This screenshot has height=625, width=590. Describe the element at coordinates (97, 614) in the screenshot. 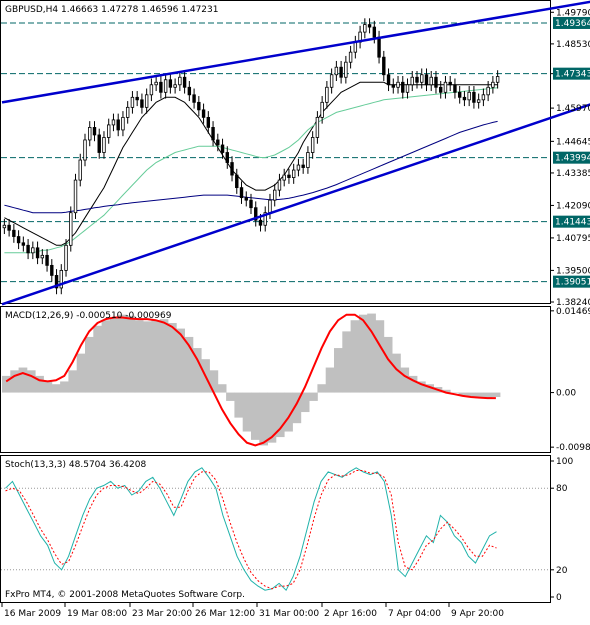

I see `time-tick-label: 19 Mar 08:00` at that location.